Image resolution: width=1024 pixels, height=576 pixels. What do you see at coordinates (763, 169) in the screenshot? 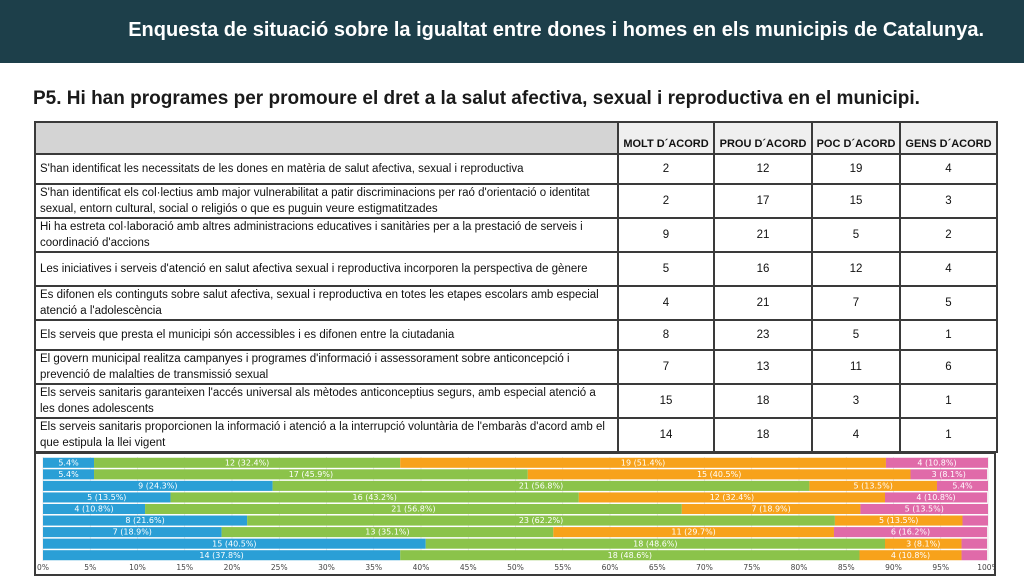
I see `cell-prou: 12` at bounding box center [763, 169].